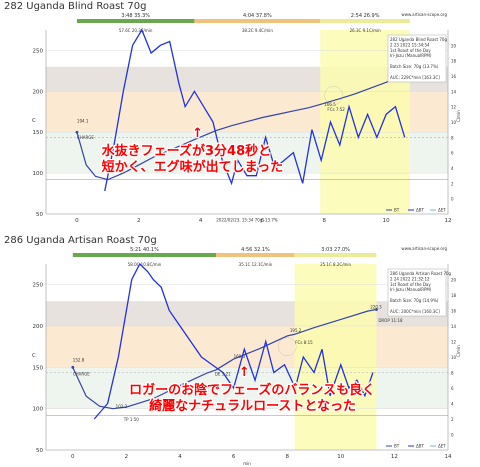 The width and height of the screenshot is (480, 467). What do you see at coordinates (75, 6) in the screenshot?
I see `chart-title-1: 282 Uganda Blind Roast 70g` at bounding box center [75, 6].